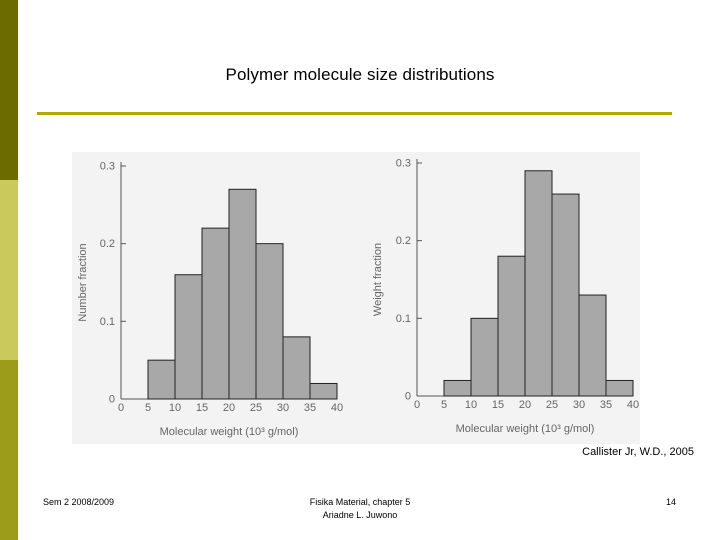 The height and width of the screenshot is (540, 720). What do you see at coordinates (79, 502) in the screenshot?
I see `footer-left: Sem 2 2008/2009` at bounding box center [79, 502].